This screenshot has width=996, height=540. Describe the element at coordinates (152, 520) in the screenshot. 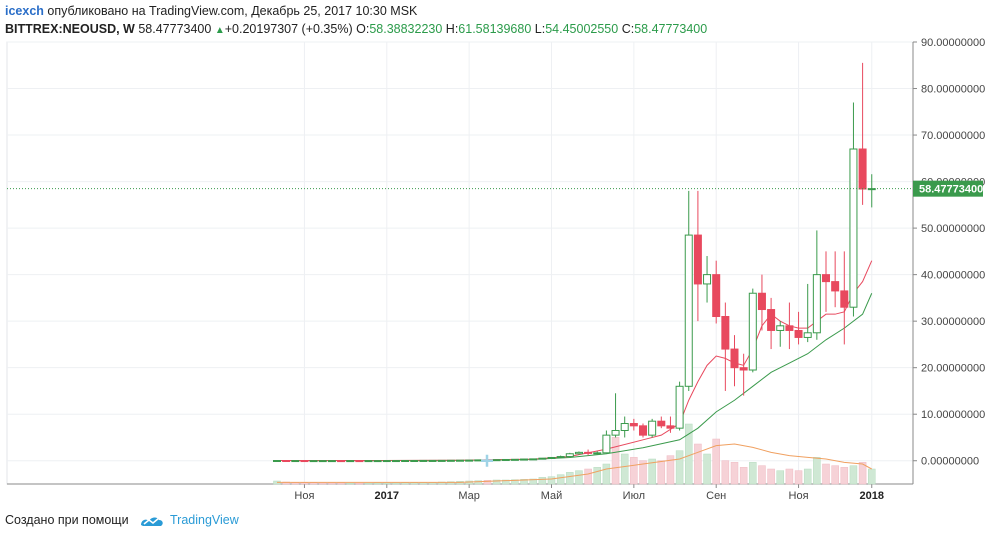

I see `tradingview-logo-icon` at that location.